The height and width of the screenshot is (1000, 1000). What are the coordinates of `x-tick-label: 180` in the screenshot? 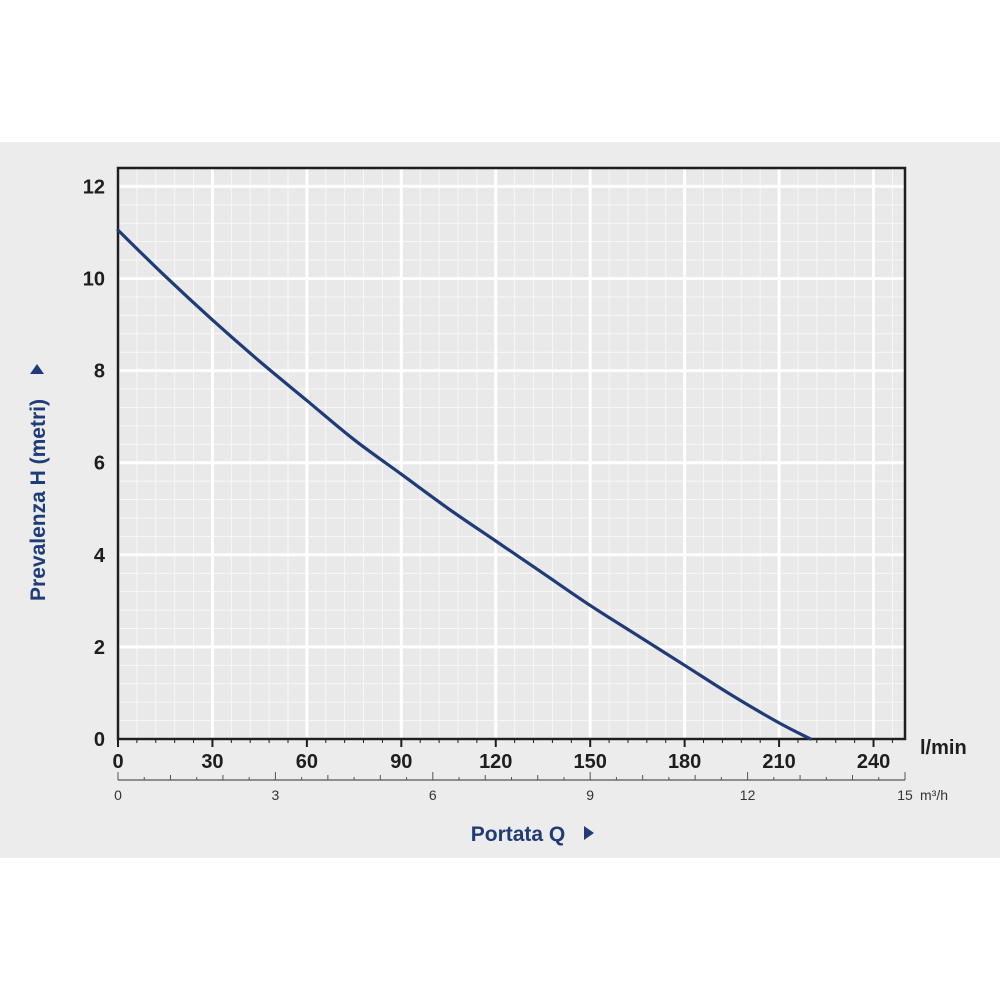 It's located at (684, 762).